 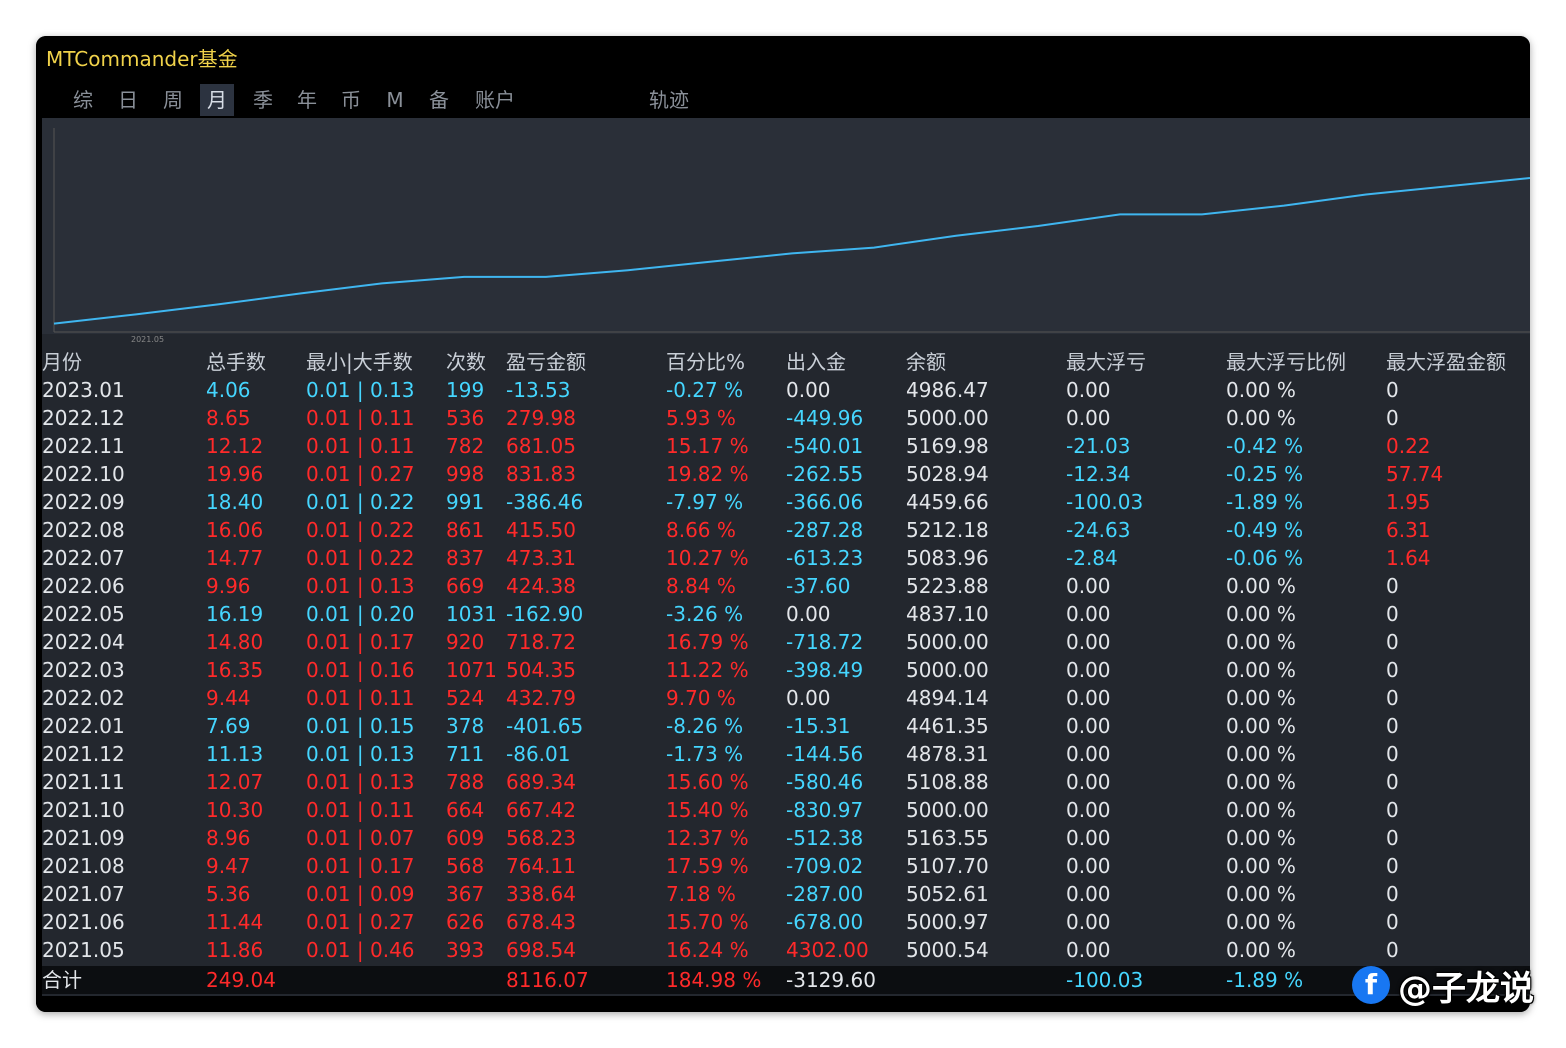 What do you see at coordinates (825, 558) in the screenshot?
I see `cell-flow: -613.23` at bounding box center [825, 558].